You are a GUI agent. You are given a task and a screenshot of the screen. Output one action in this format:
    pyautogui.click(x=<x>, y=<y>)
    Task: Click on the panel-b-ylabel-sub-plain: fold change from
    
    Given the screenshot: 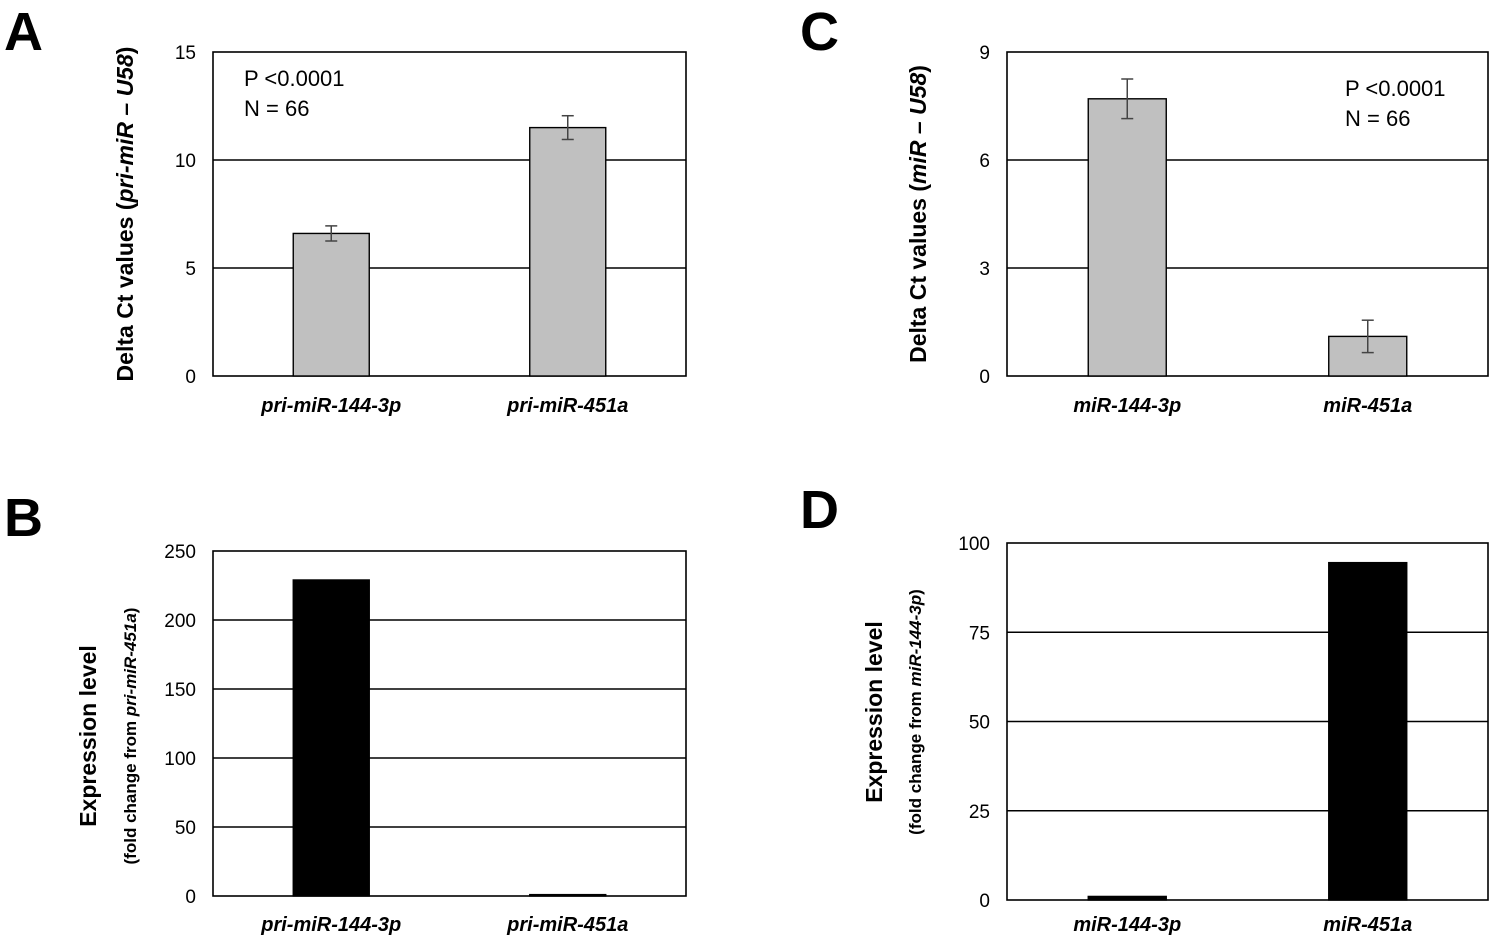 What is the action you would take?
    pyautogui.click(x=130, y=787)
    